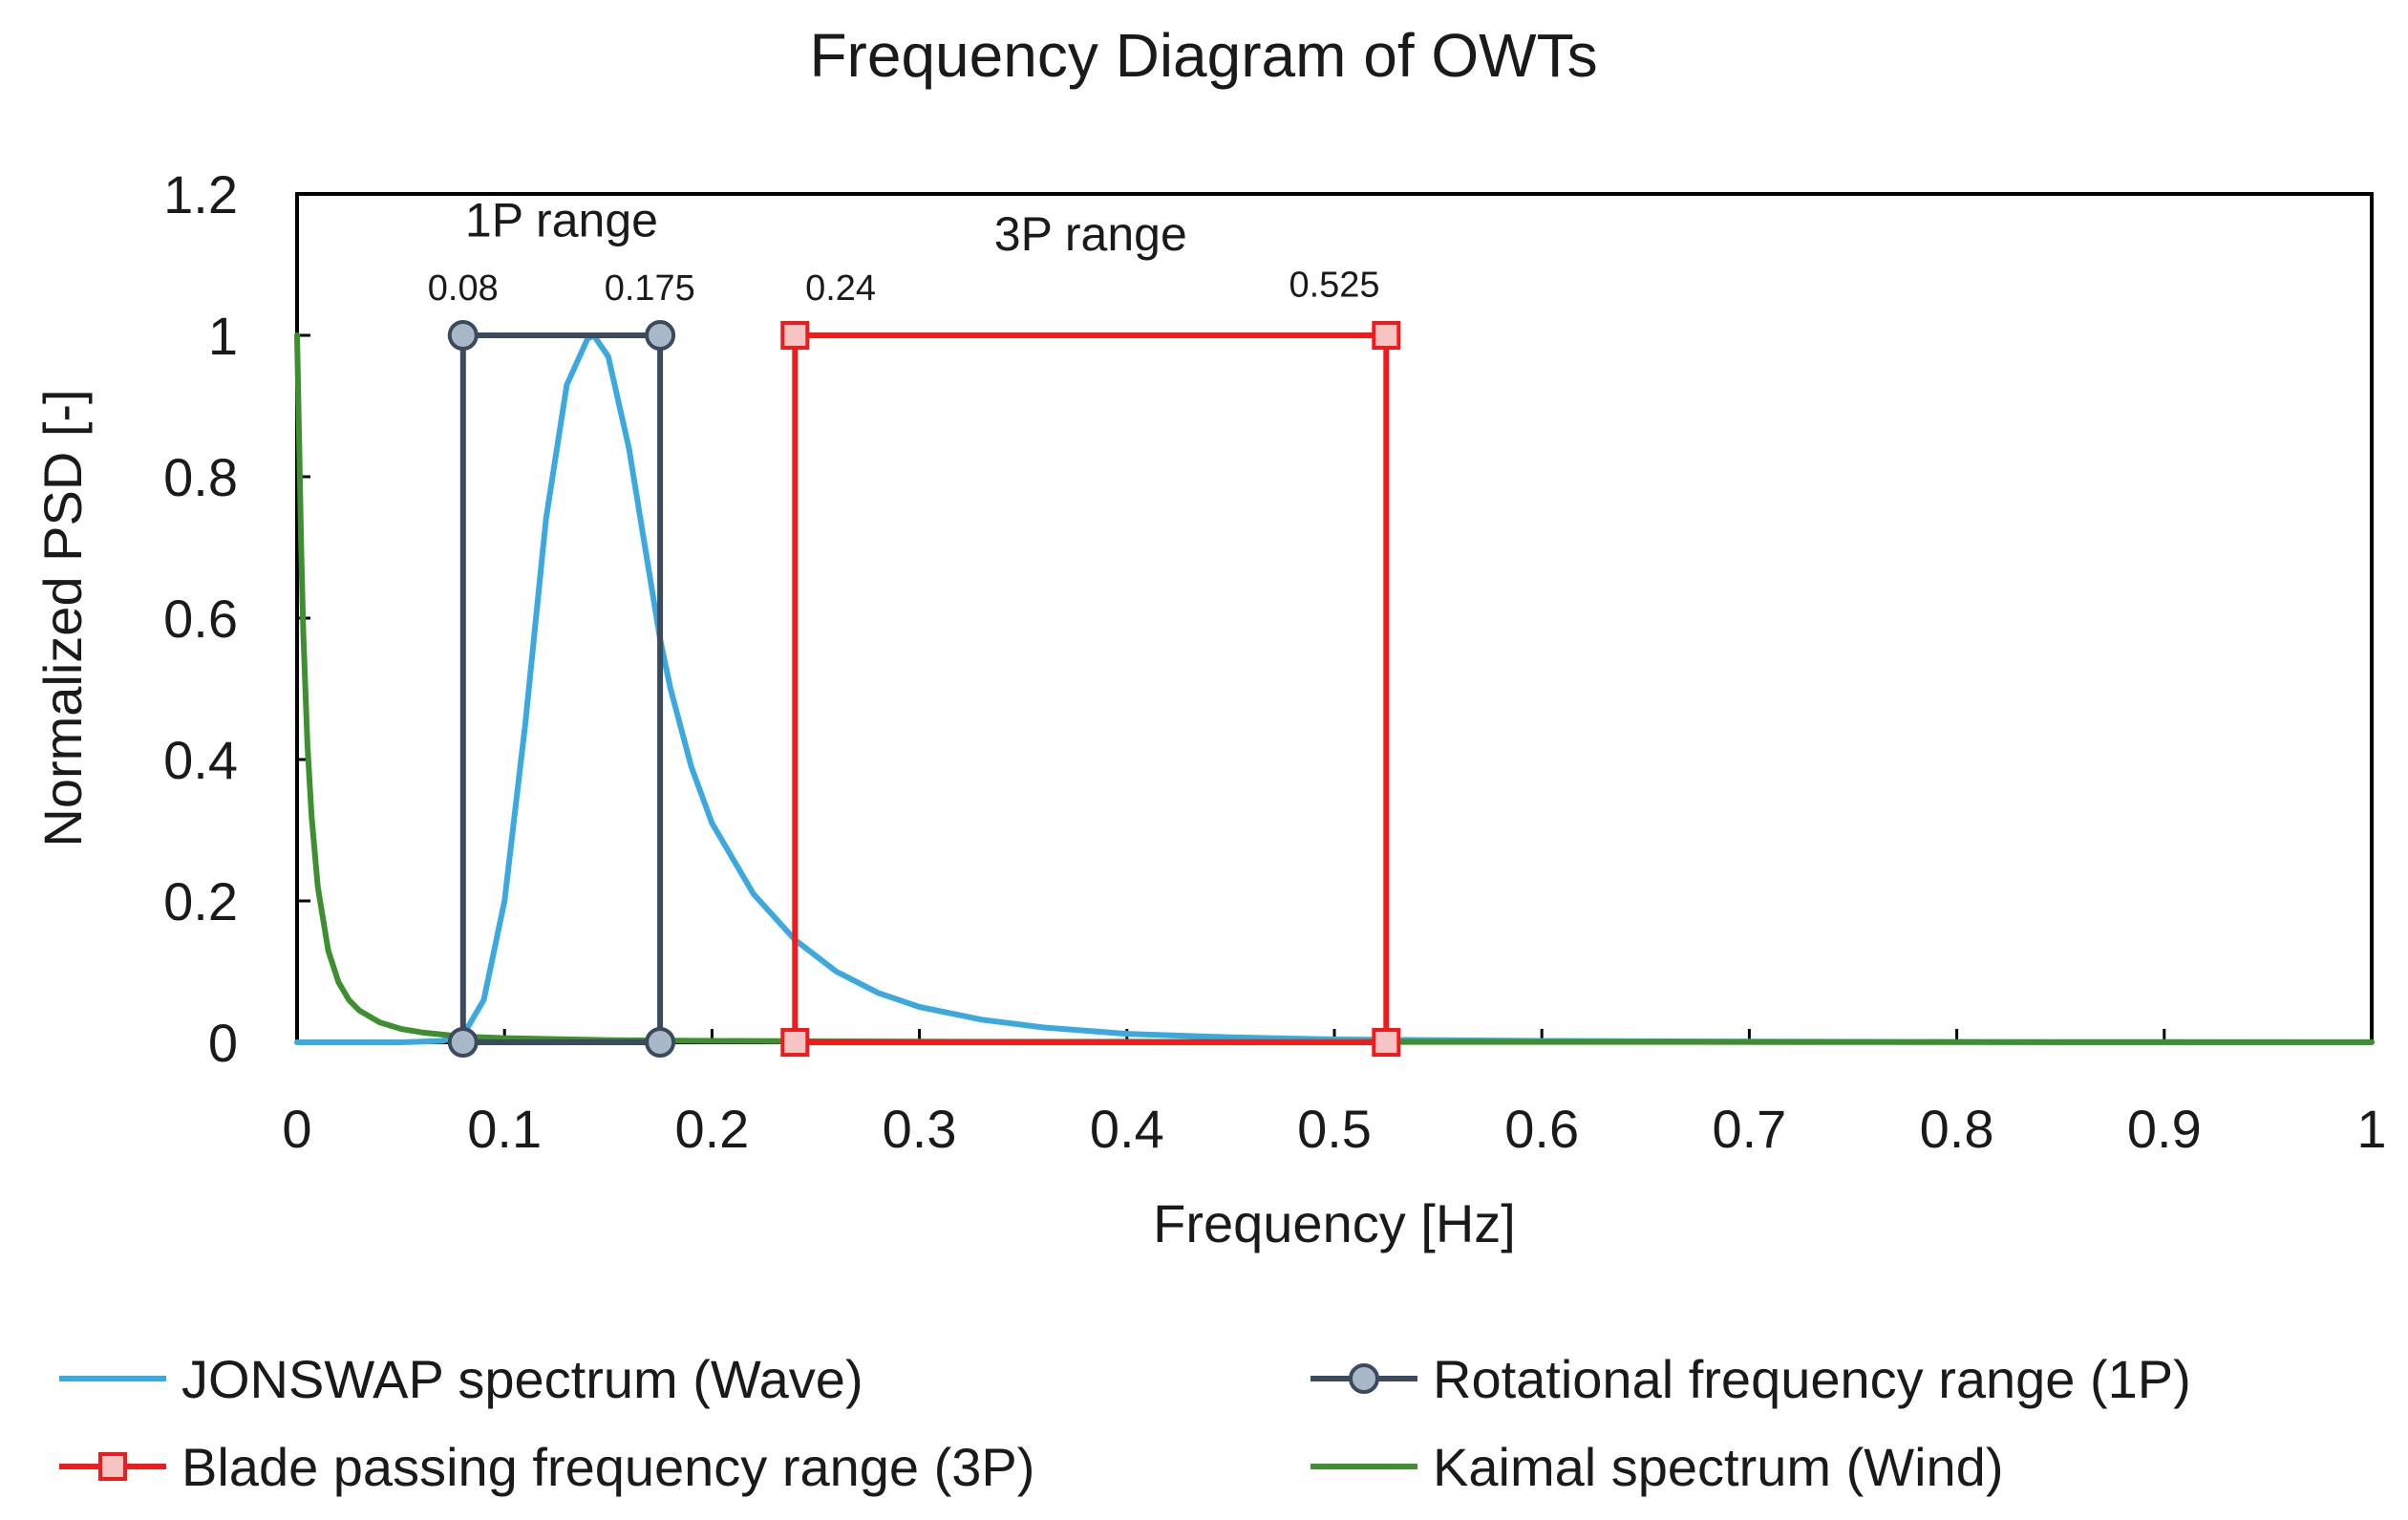 The image size is (2408, 1520). I want to click on series-line-blade-passing-frequency-range-3p, so click(1091, 688).